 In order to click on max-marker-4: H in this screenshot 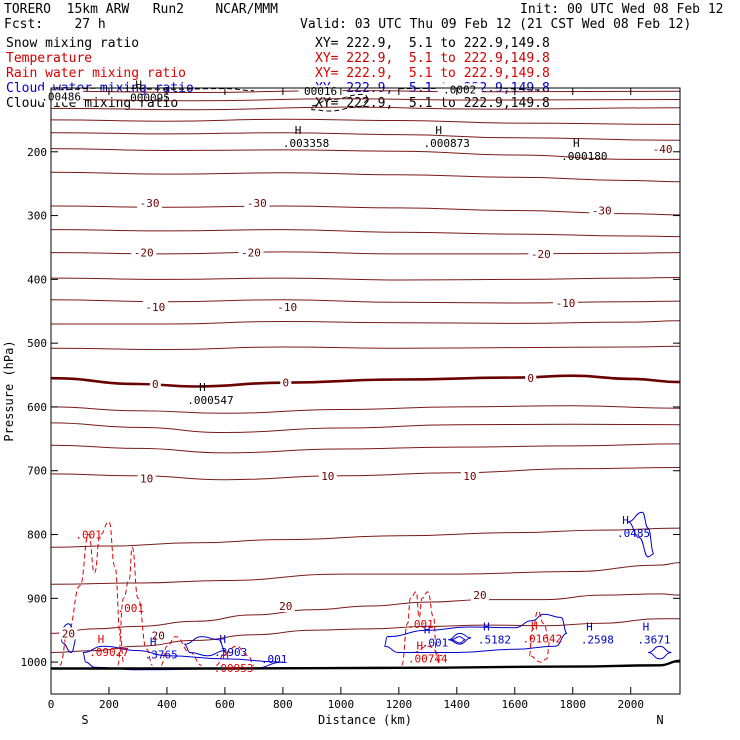, I will do `click(202, 387)`.